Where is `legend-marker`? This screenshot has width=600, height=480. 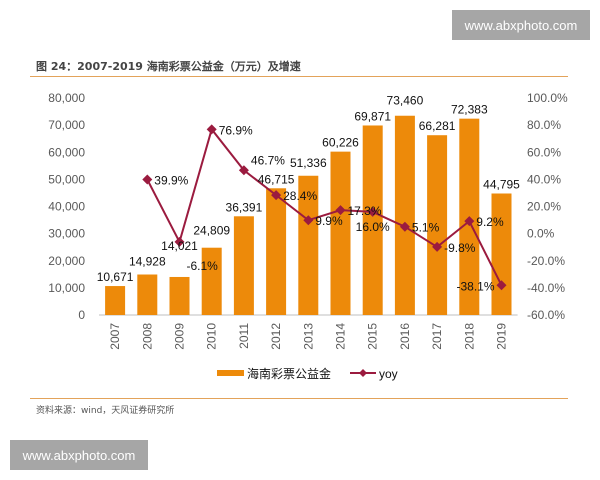 legend-marker is located at coordinates (363, 373).